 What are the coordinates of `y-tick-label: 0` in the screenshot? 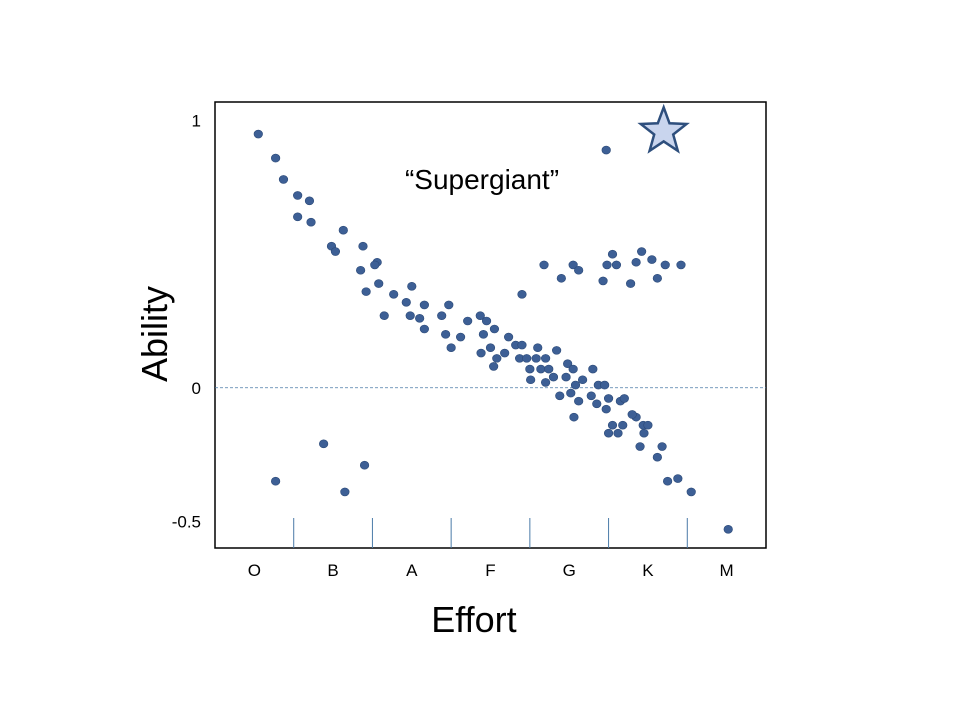 It's located at (196, 388).